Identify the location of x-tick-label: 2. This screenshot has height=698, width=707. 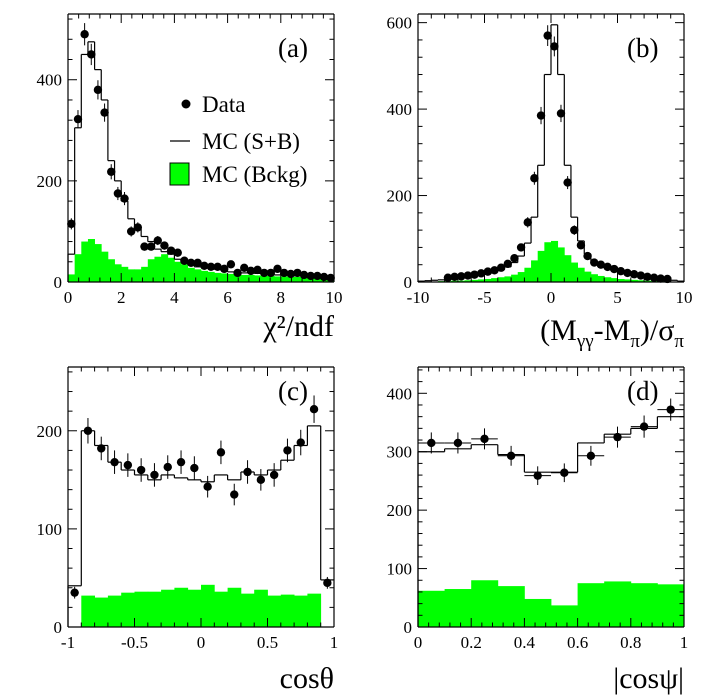
(121, 297).